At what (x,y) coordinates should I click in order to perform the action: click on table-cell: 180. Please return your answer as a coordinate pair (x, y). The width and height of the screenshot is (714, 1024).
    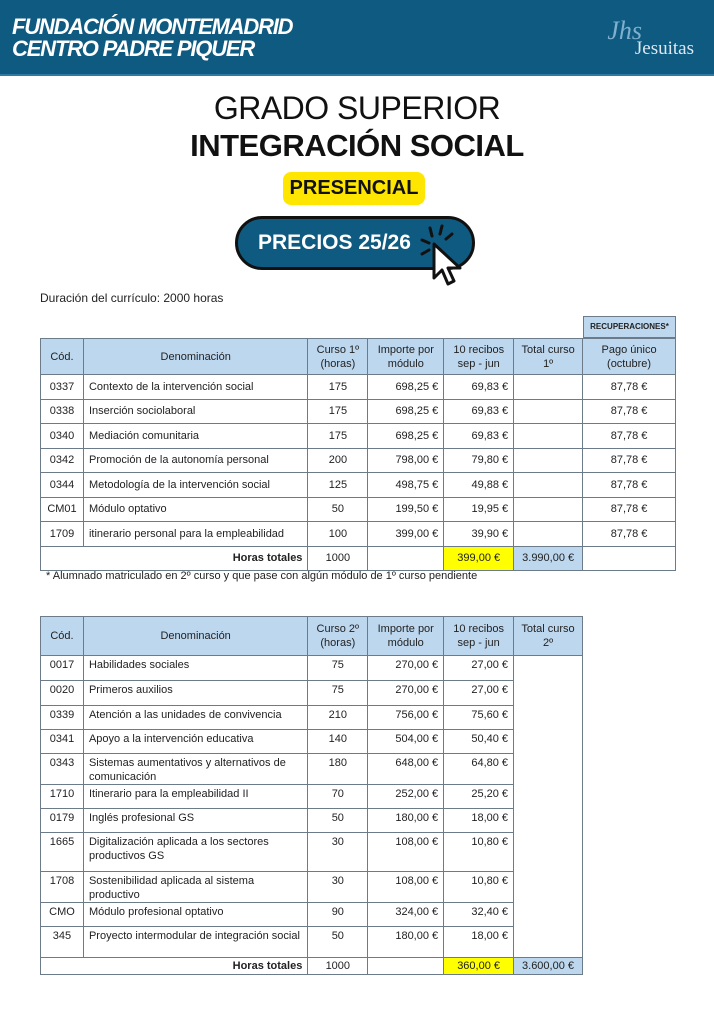
    Looking at the image, I should click on (338, 769).